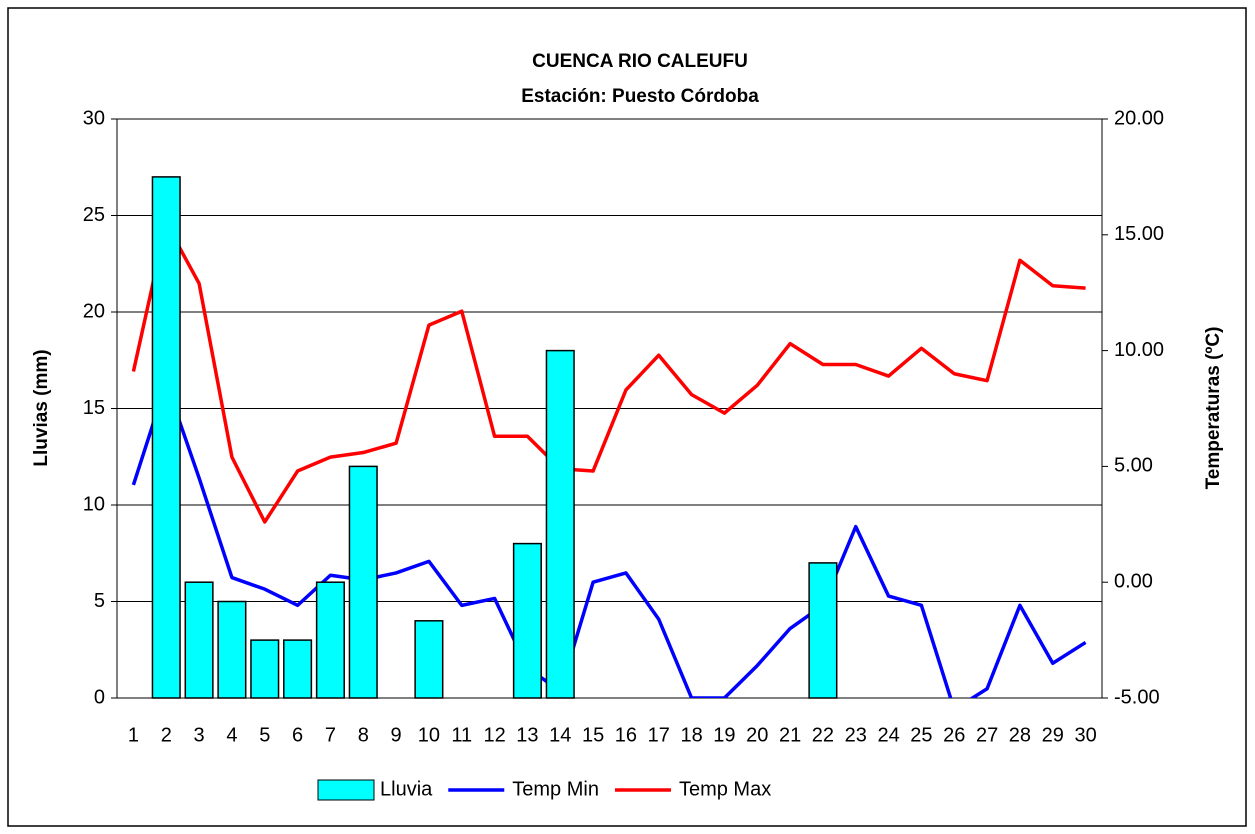 The image size is (1255, 834). I want to click on x-tick-label: 23, so click(856, 735).